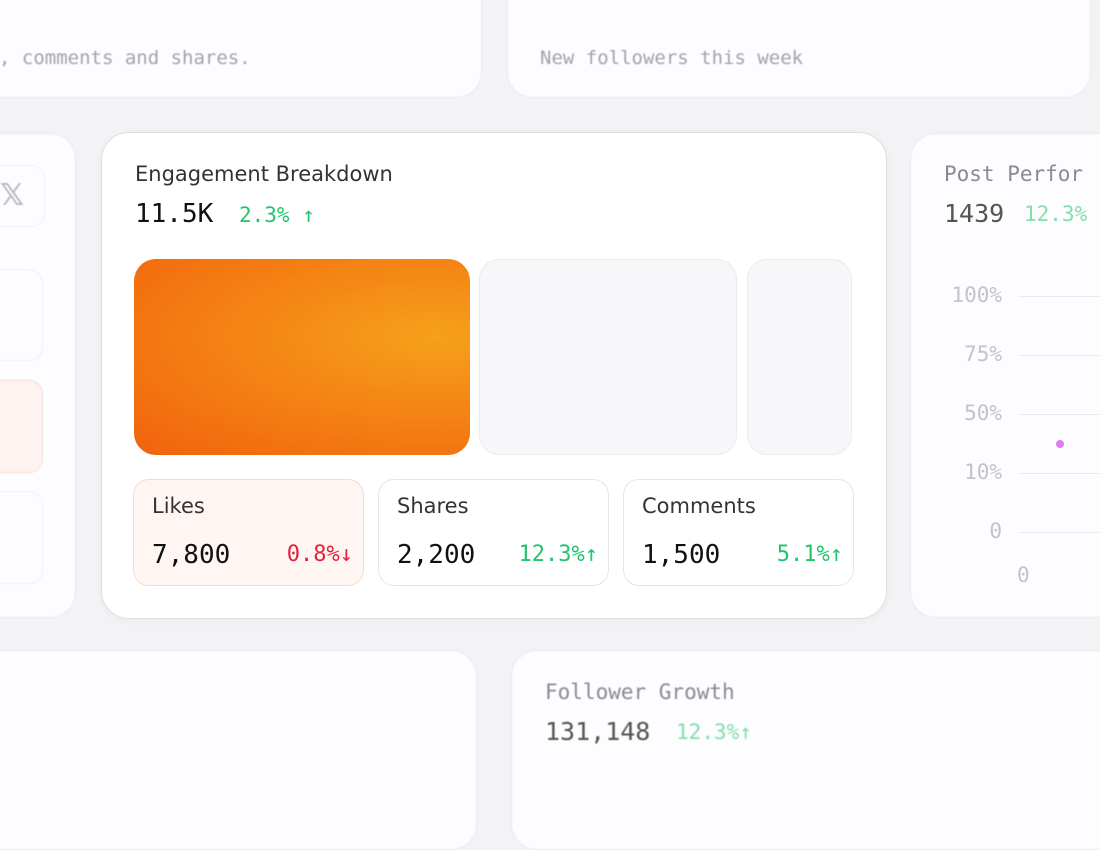 Image resolution: width=1100 pixels, height=850 pixels. Describe the element at coordinates (38, 375) in the screenshot. I see `platform-card: 𝕏` at that location.